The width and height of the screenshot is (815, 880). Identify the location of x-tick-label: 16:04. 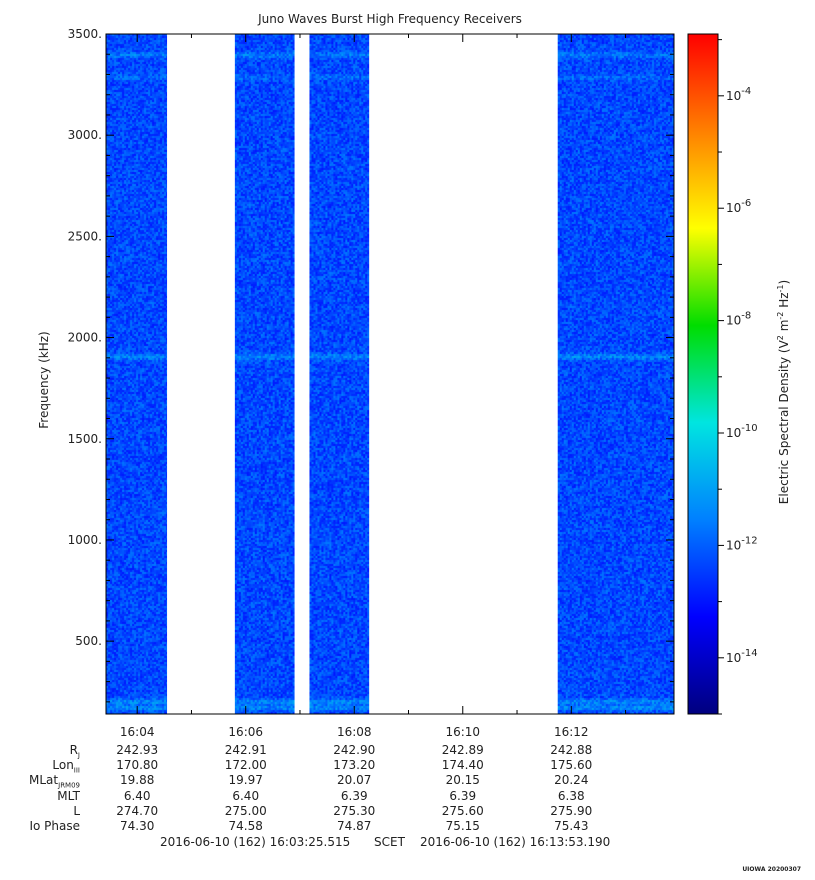
(137, 732).